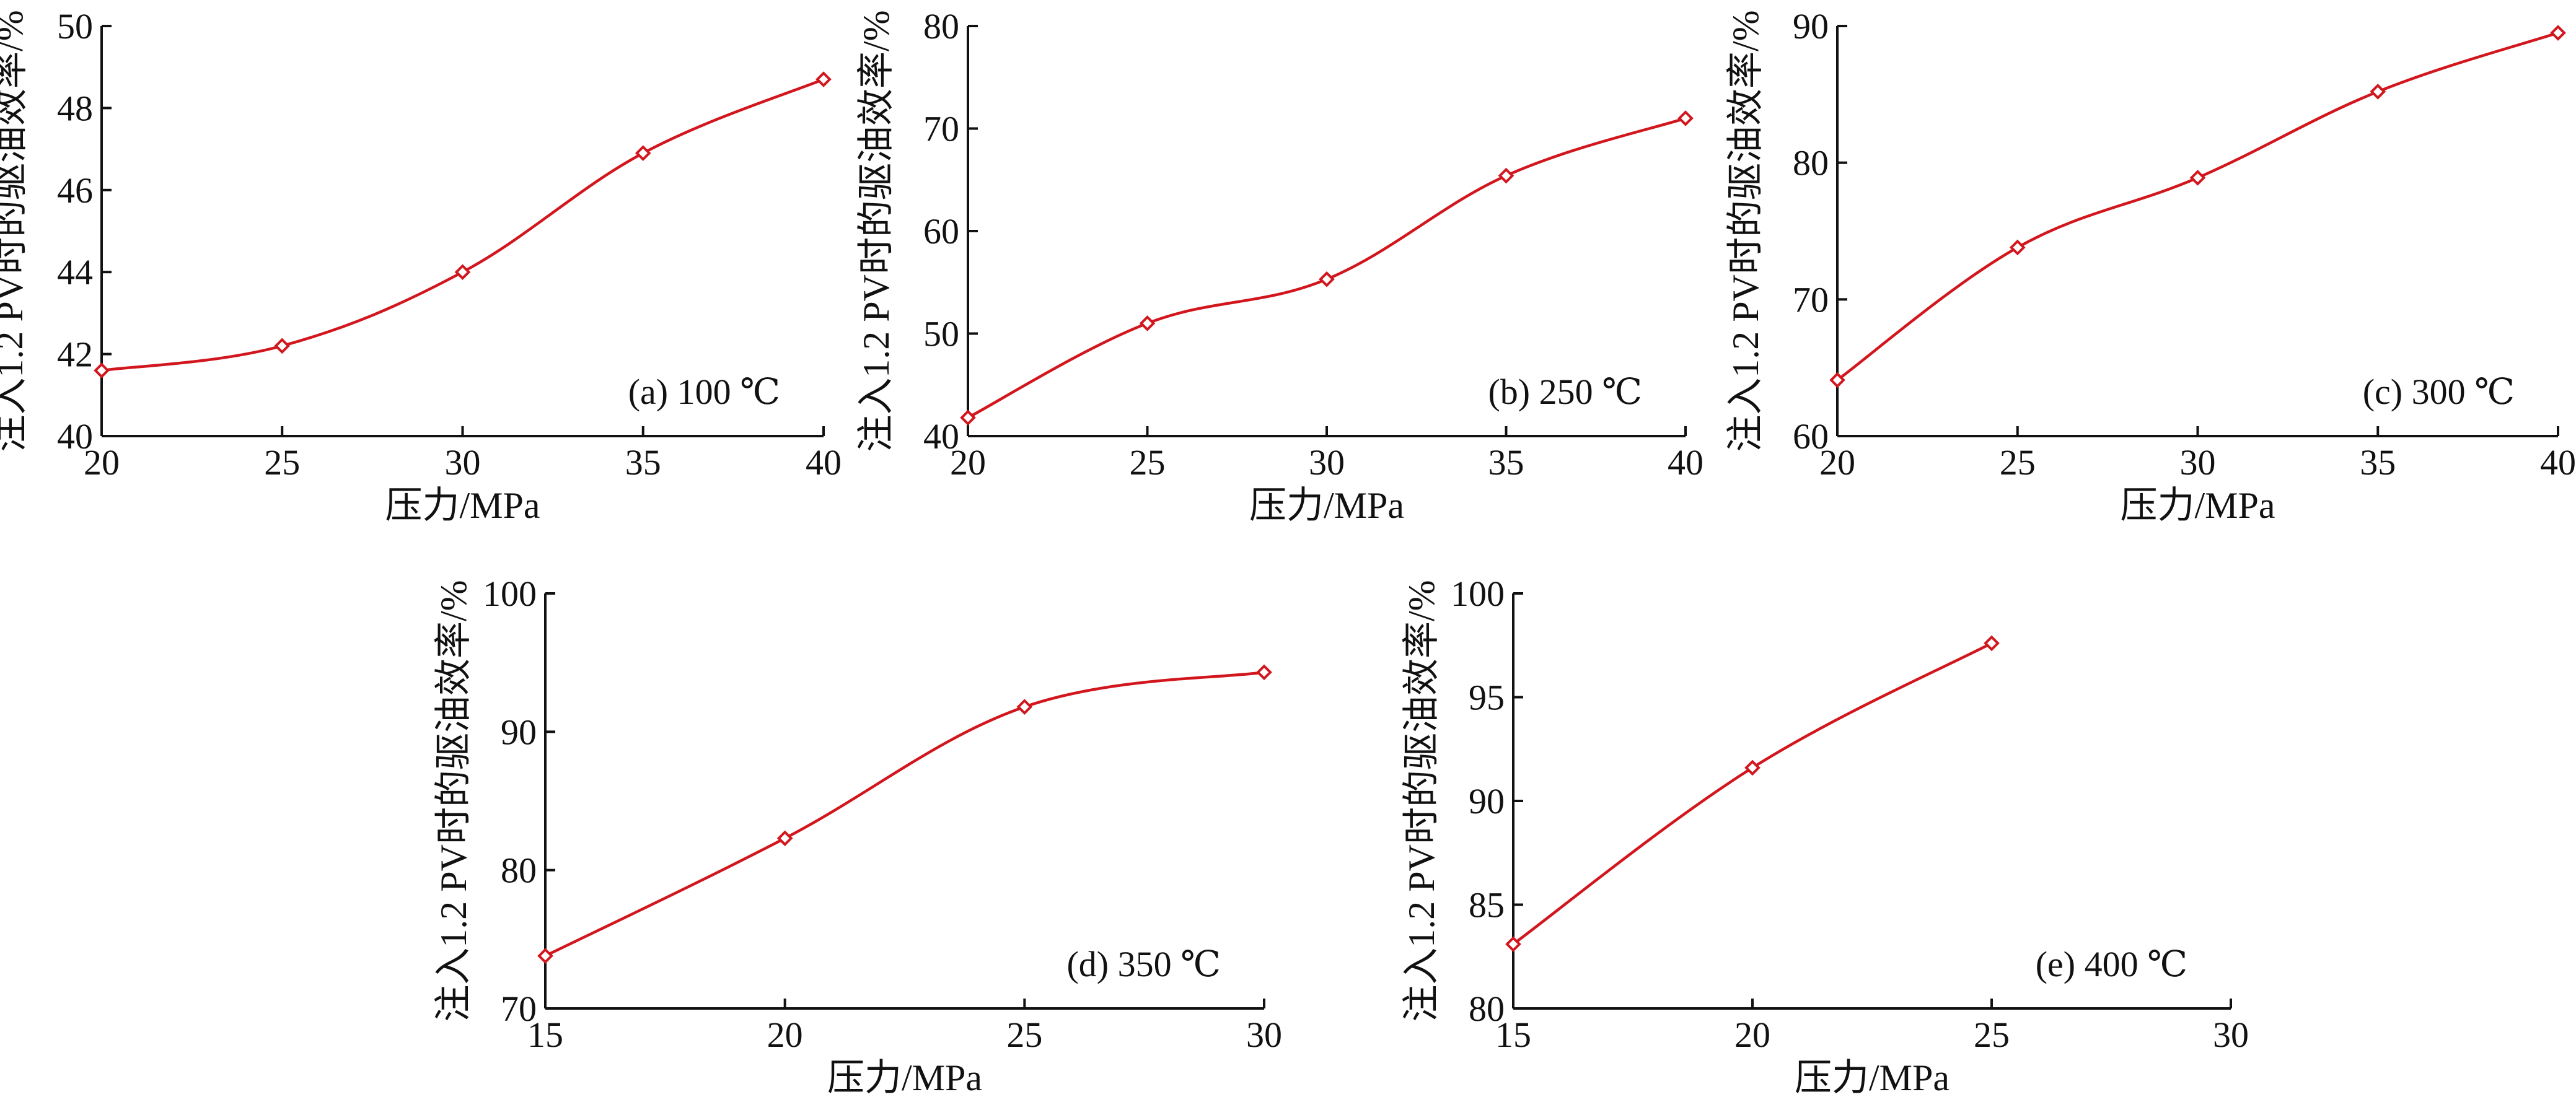 This screenshot has height=1115, width=2576. What do you see at coordinates (75, 190) in the screenshot?
I see `y-tick-label: 46` at bounding box center [75, 190].